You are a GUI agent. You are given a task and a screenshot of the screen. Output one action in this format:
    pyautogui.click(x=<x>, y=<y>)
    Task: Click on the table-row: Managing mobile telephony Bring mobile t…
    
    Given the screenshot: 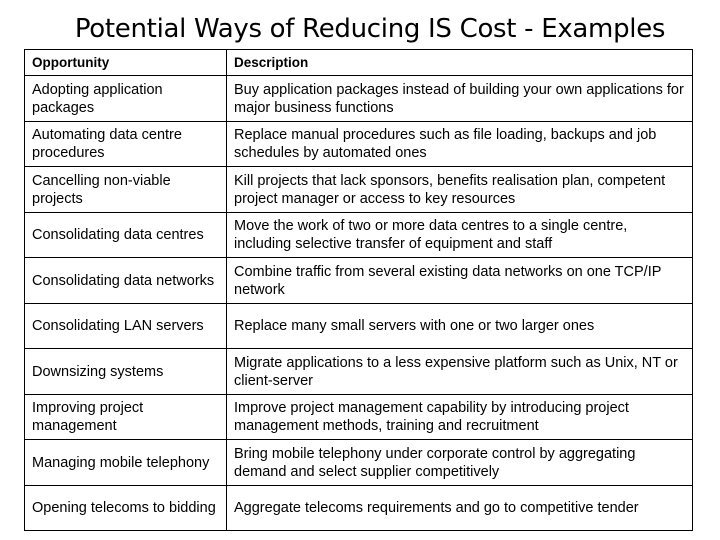 What is the action you would take?
    pyautogui.click(x=358, y=462)
    